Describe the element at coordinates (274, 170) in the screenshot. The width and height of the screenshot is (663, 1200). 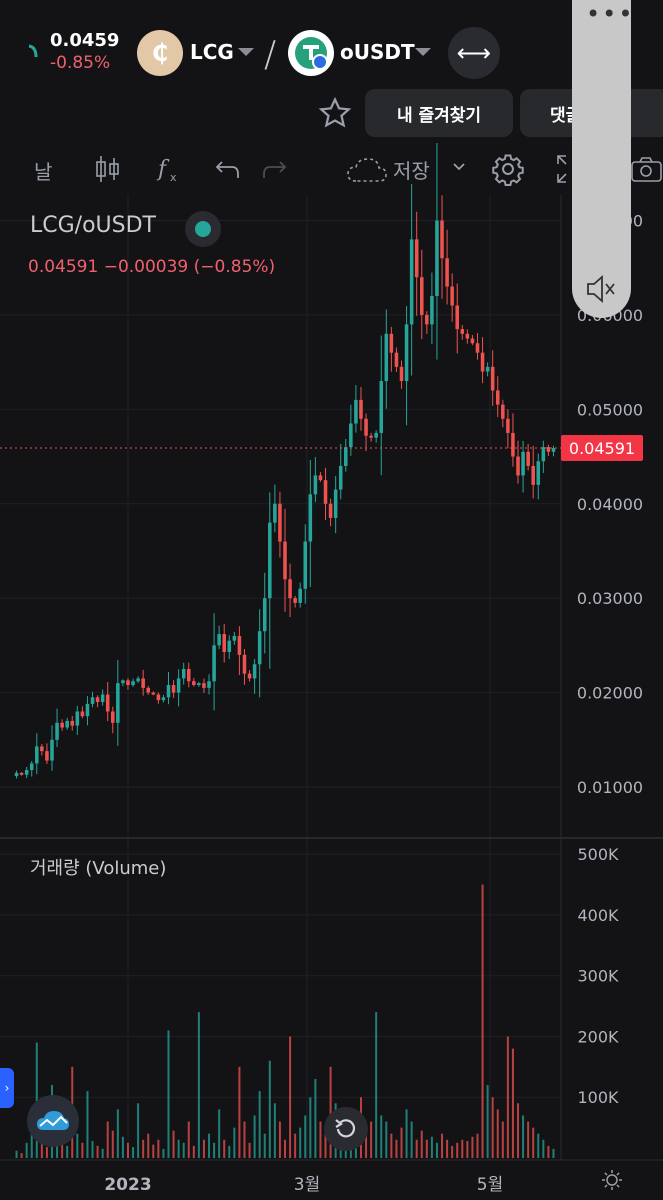
I see `redo-icon` at that location.